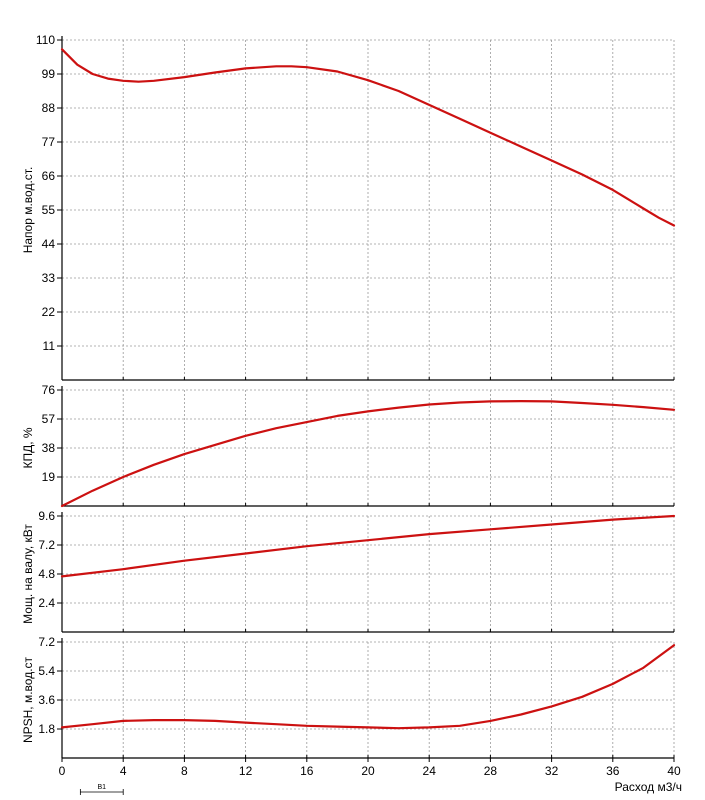  What do you see at coordinates (49, 74) in the screenshot?
I see `y-tick-label: 99` at bounding box center [49, 74].